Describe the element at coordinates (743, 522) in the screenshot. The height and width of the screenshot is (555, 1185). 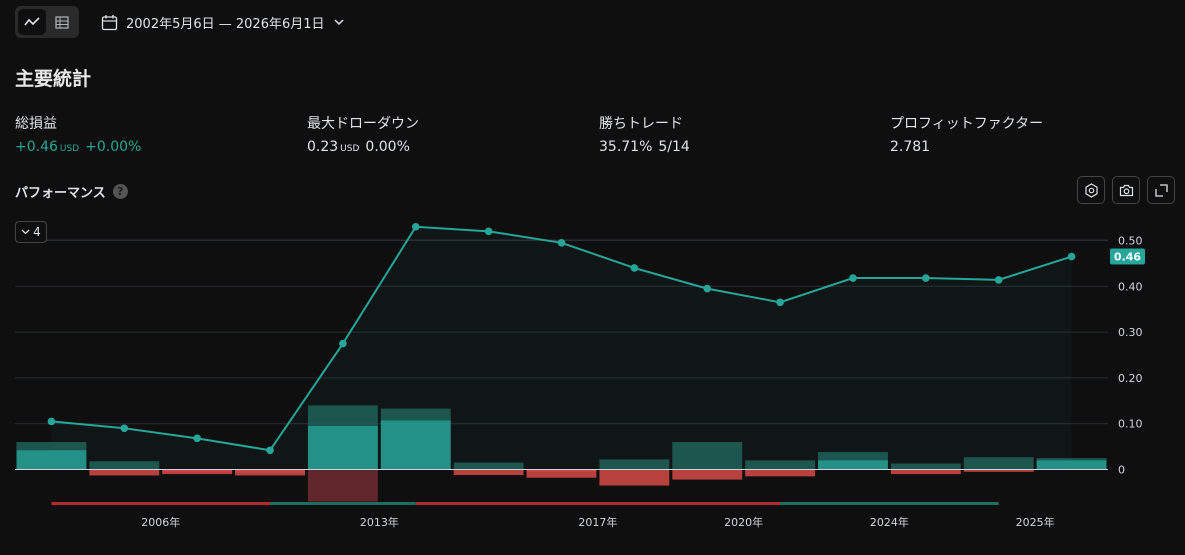
I see `x-tick-label: 2020年` at that location.